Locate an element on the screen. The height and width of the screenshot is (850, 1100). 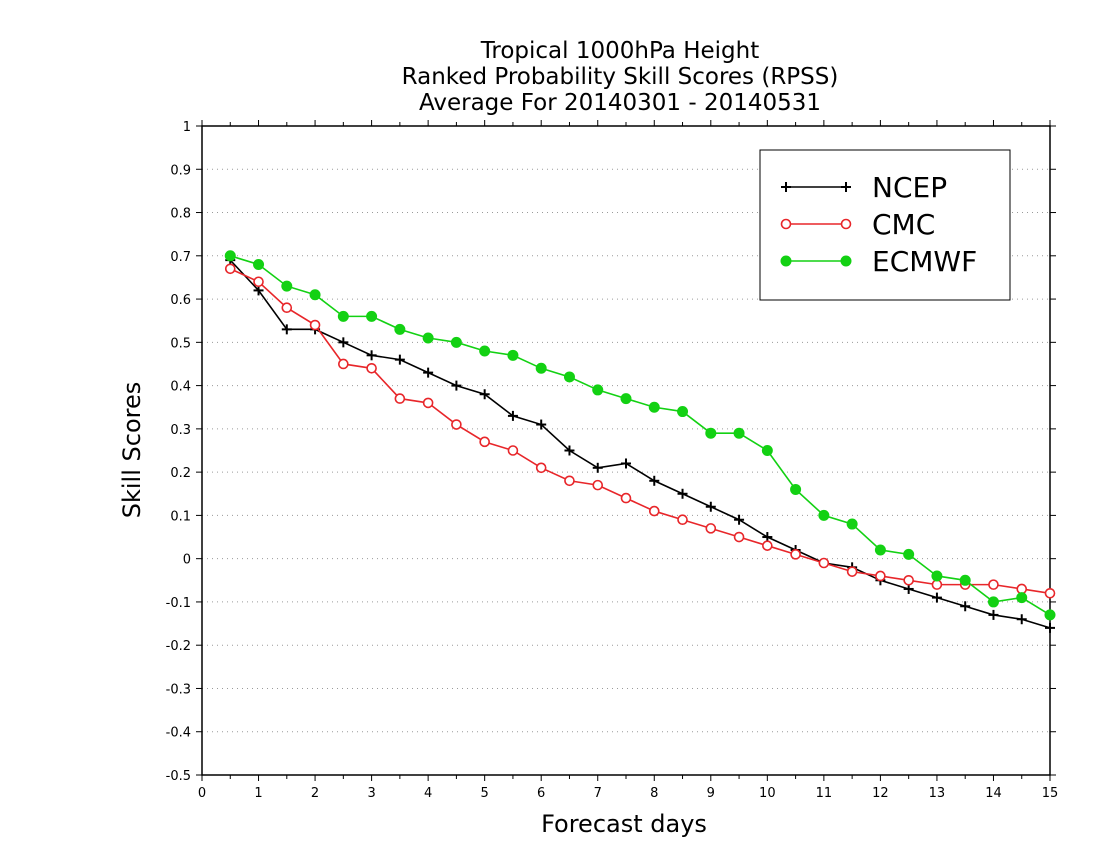
y-tick-label-1: -0.4 is located at coordinates (178, 733).